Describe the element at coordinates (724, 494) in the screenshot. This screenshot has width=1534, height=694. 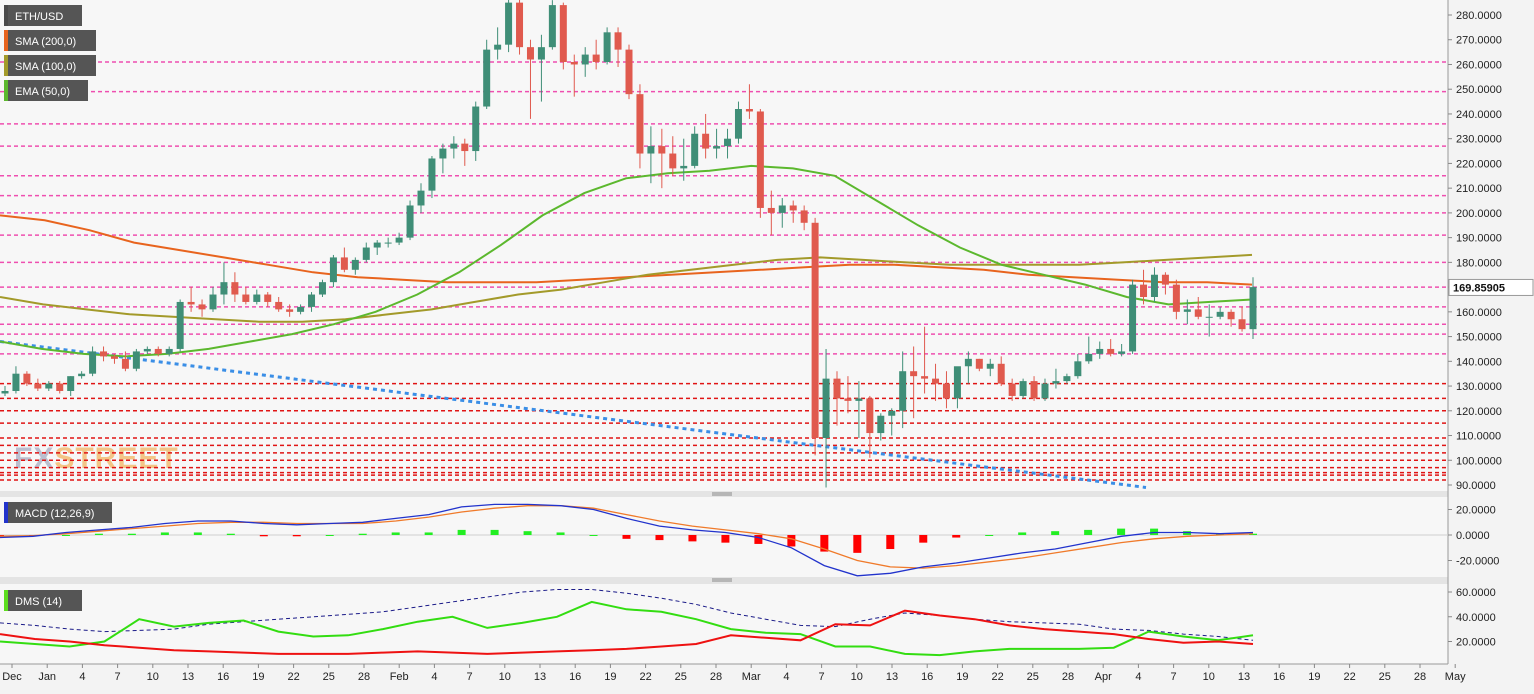
I see `macd-resize-handle` at that location.